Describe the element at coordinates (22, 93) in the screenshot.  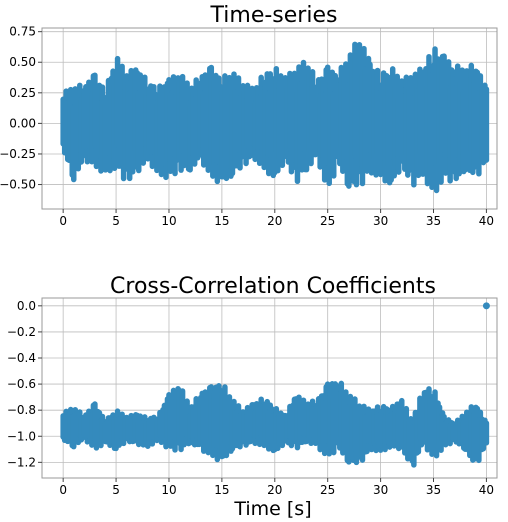
I see `y-tick-label: 0.25` at that location.